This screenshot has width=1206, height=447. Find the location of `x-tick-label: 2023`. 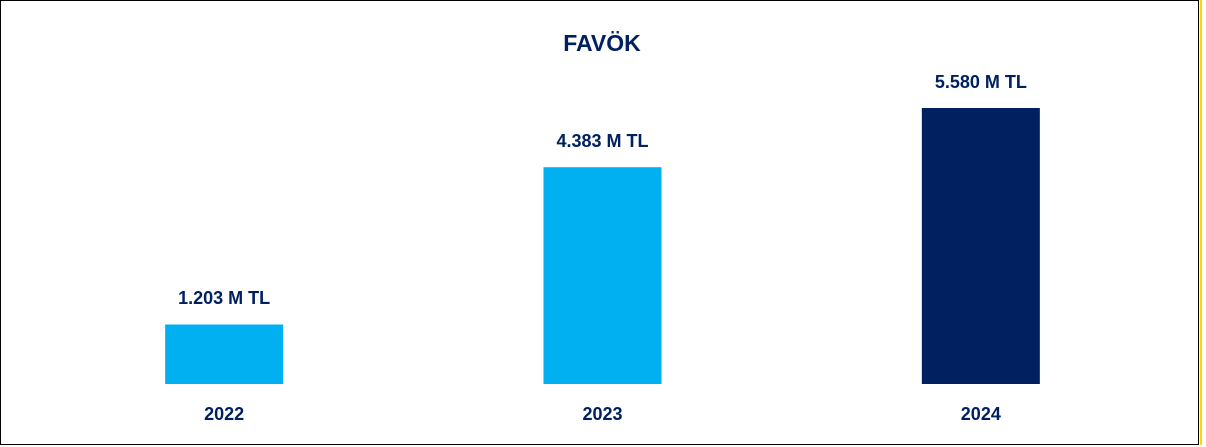

x-tick-label: 2023 is located at coordinates (602, 414).